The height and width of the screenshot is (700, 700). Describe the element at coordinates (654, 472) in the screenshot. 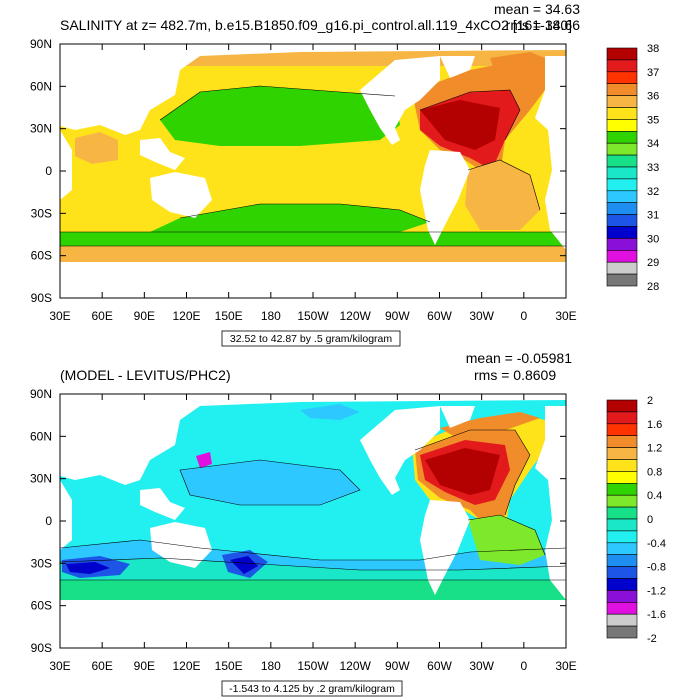

I see `colorbar-label: 0.8` at that location.